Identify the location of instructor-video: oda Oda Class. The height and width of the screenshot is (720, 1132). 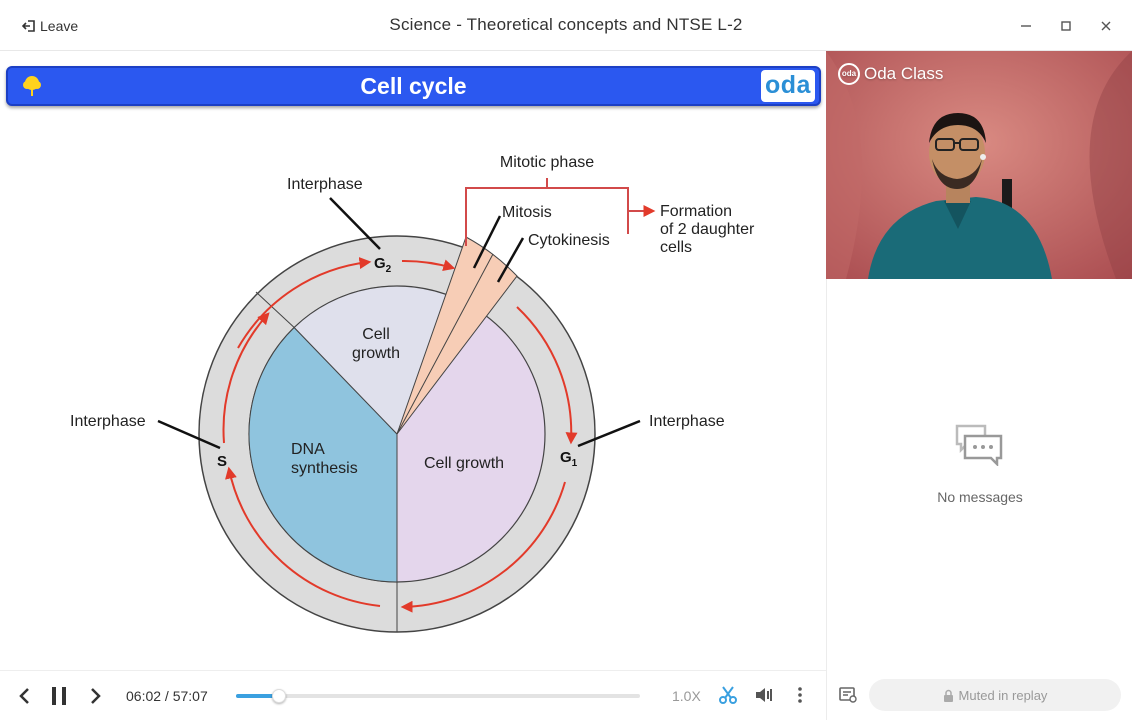
(979, 165).